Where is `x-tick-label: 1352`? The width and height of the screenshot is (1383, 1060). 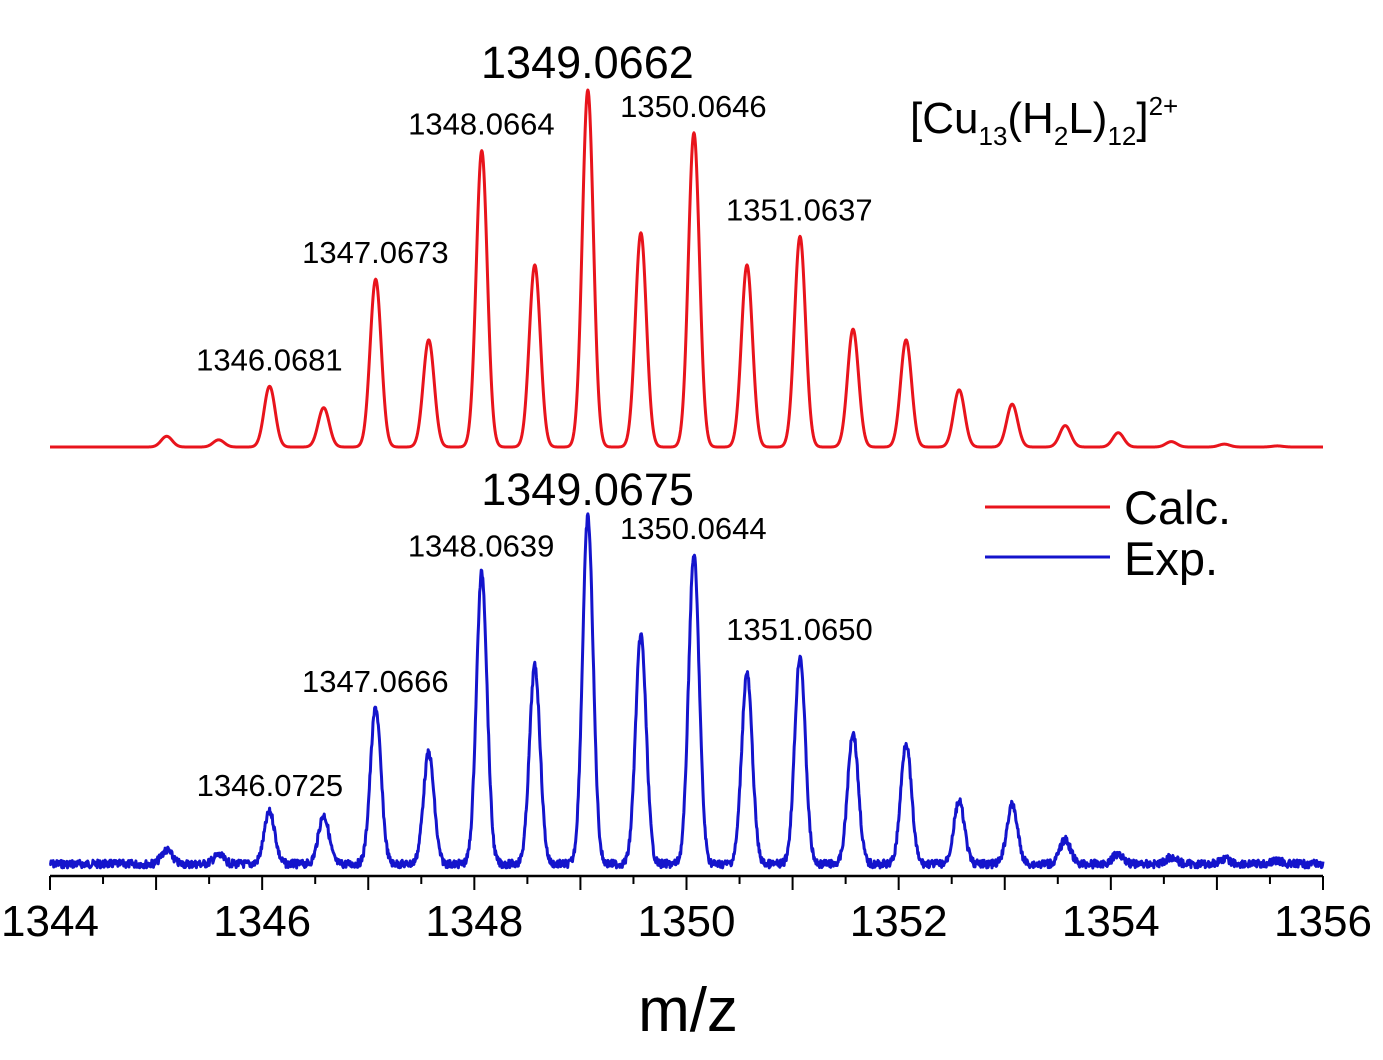 x-tick-label: 1352 is located at coordinates (899, 921).